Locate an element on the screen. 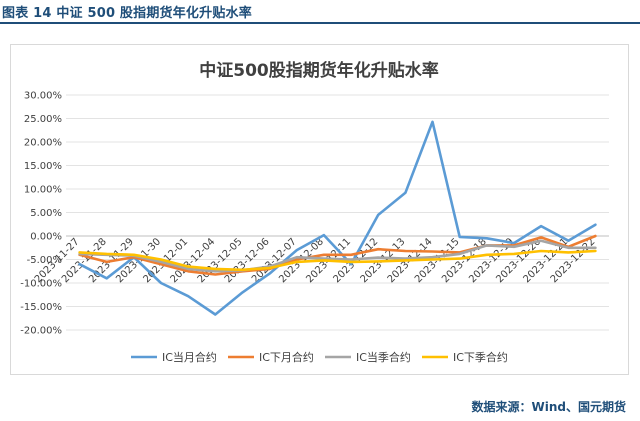  y-tick-label: 15.00% is located at coordinates (43, 166).